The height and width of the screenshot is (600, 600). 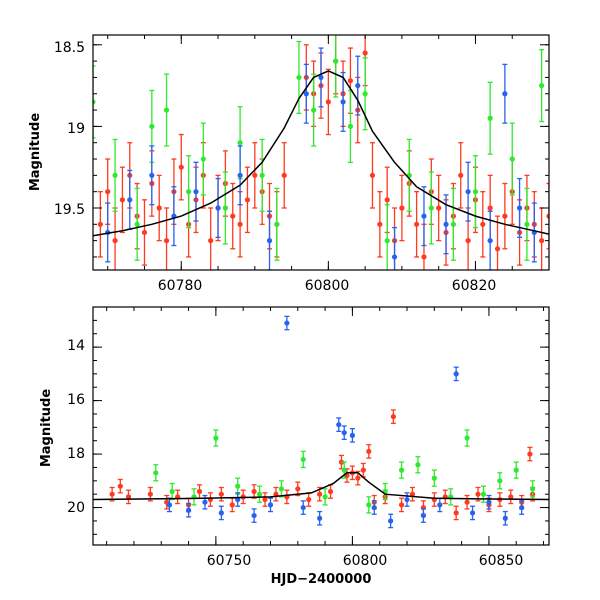 I want to click on top-ytick-label-2: 19.5, so click(x=69, y=210).